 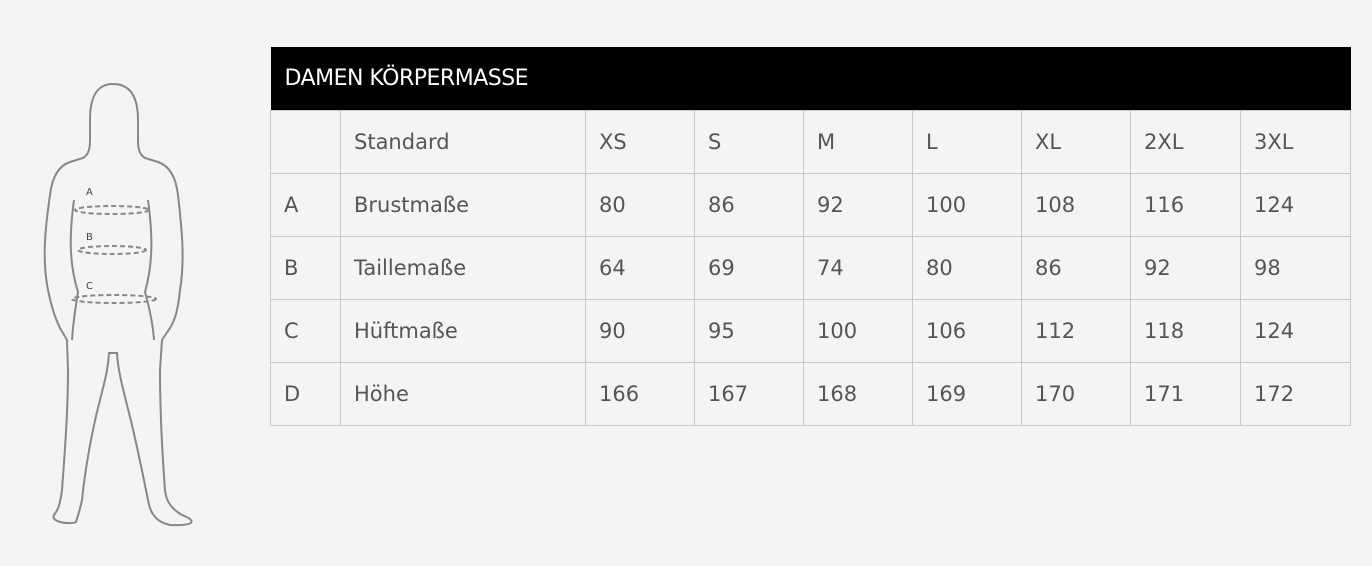 I want to click on measure-line-a, so click(x=112, y=210).